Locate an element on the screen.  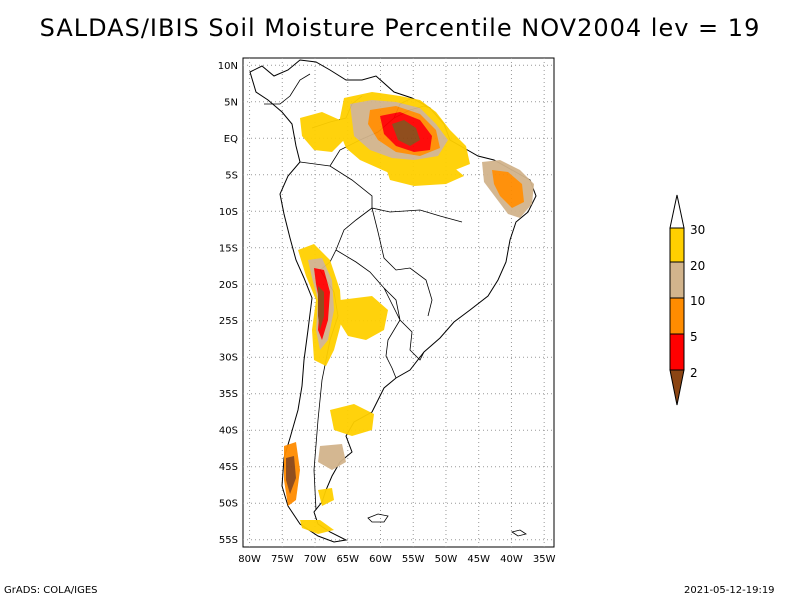
amazon-north-patch-brown is located at coordinates (406, 133).